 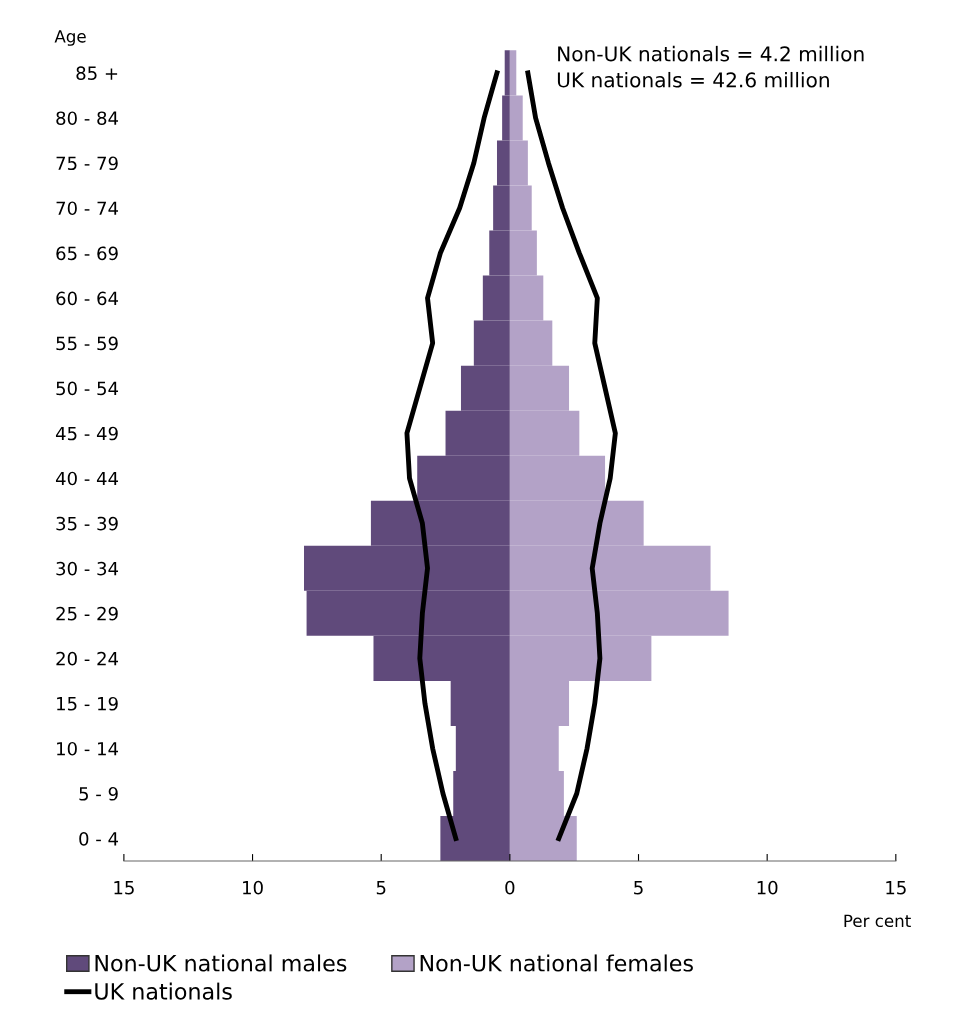 What do you see at coordinates (98, 793) in the screenshot?
I see `y-tick-label: 5 - 9` at bounding box center [98, 793].